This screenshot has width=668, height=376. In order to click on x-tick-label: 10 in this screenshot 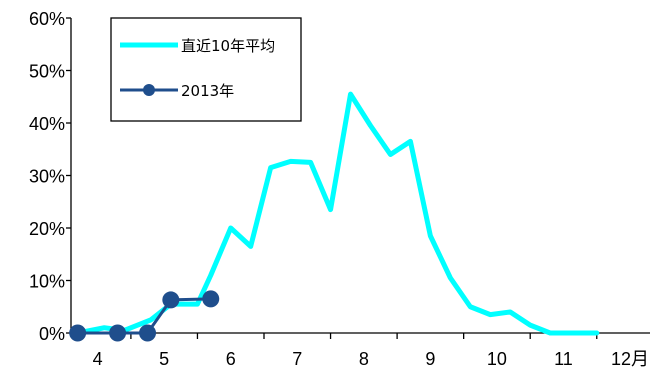, I will do `click(497, 359)`.